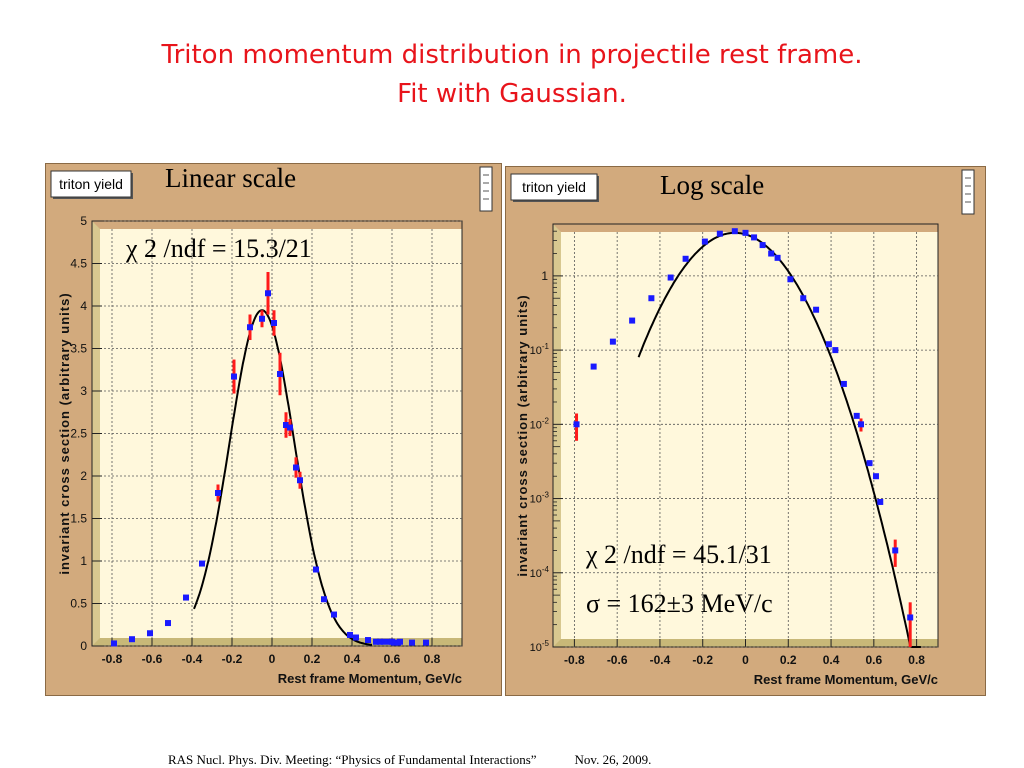  I want to click on x-tick-label: 0.4, so click(352, 659).